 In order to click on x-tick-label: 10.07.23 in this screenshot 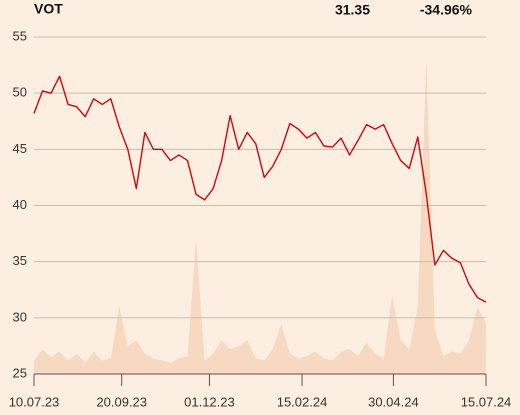, I will do `click(34, 401)`.